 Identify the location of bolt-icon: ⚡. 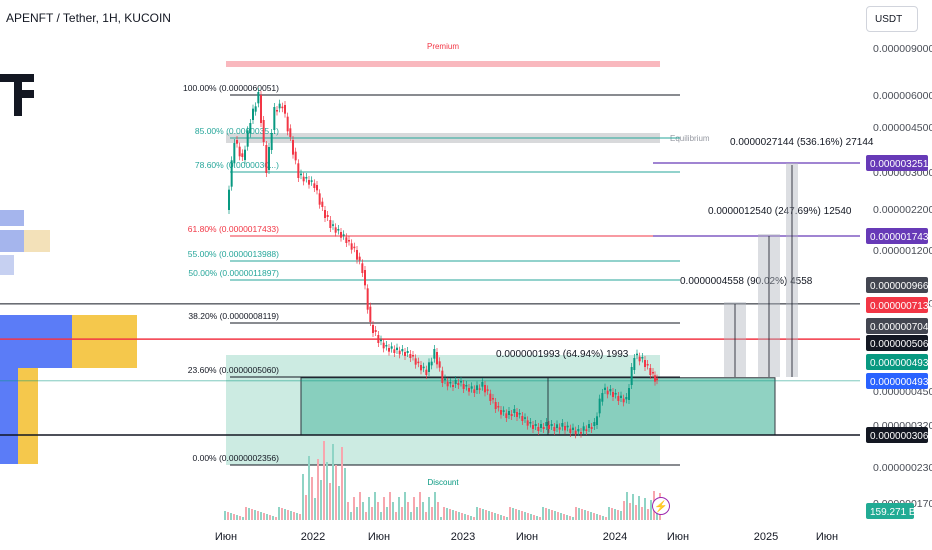
(661, 506).